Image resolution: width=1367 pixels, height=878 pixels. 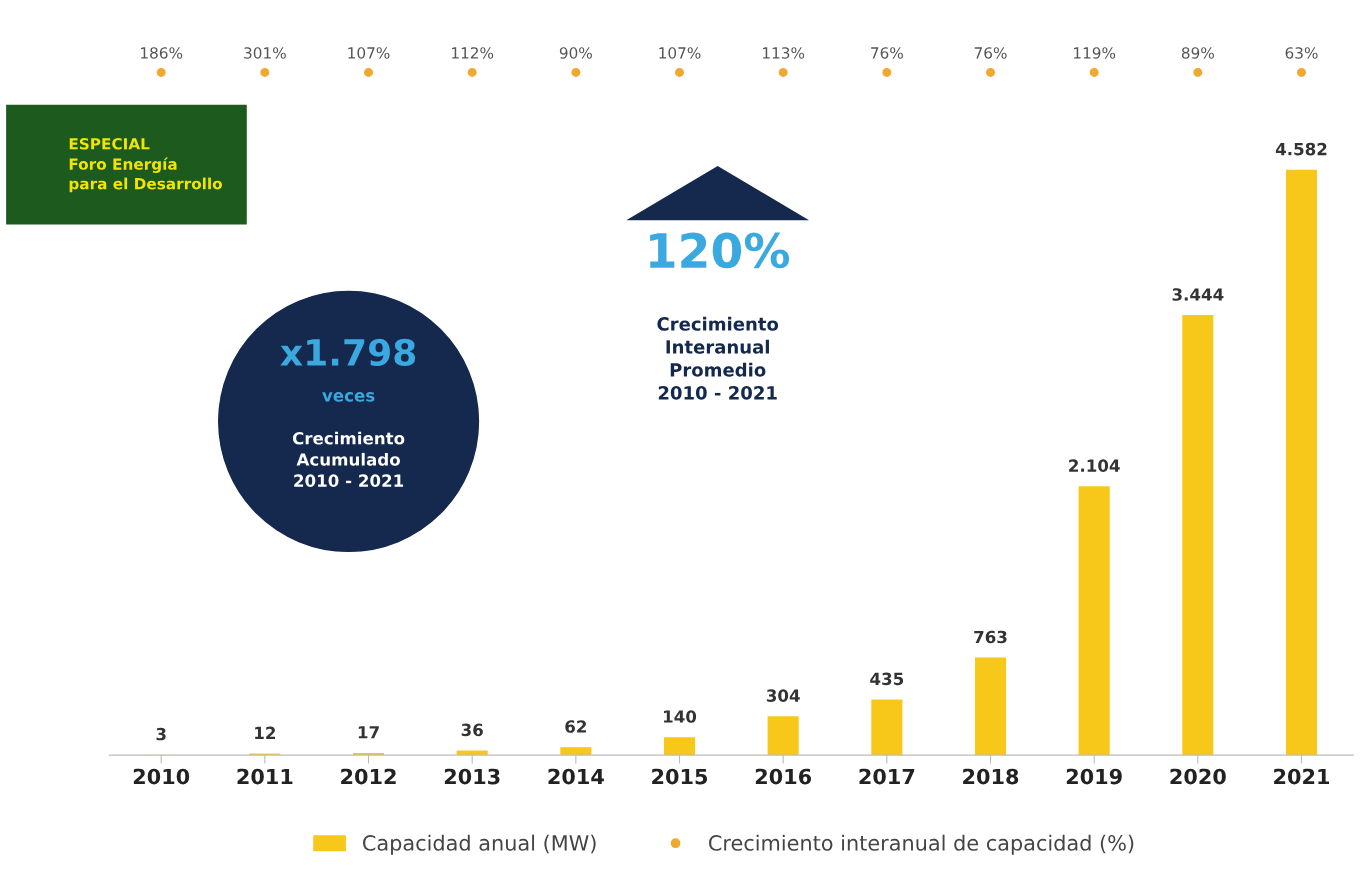 What do you see at coordinates (783, 776) in the screenshot?
I see `x-tick-label: 2016` at bounding box center [783, 776].